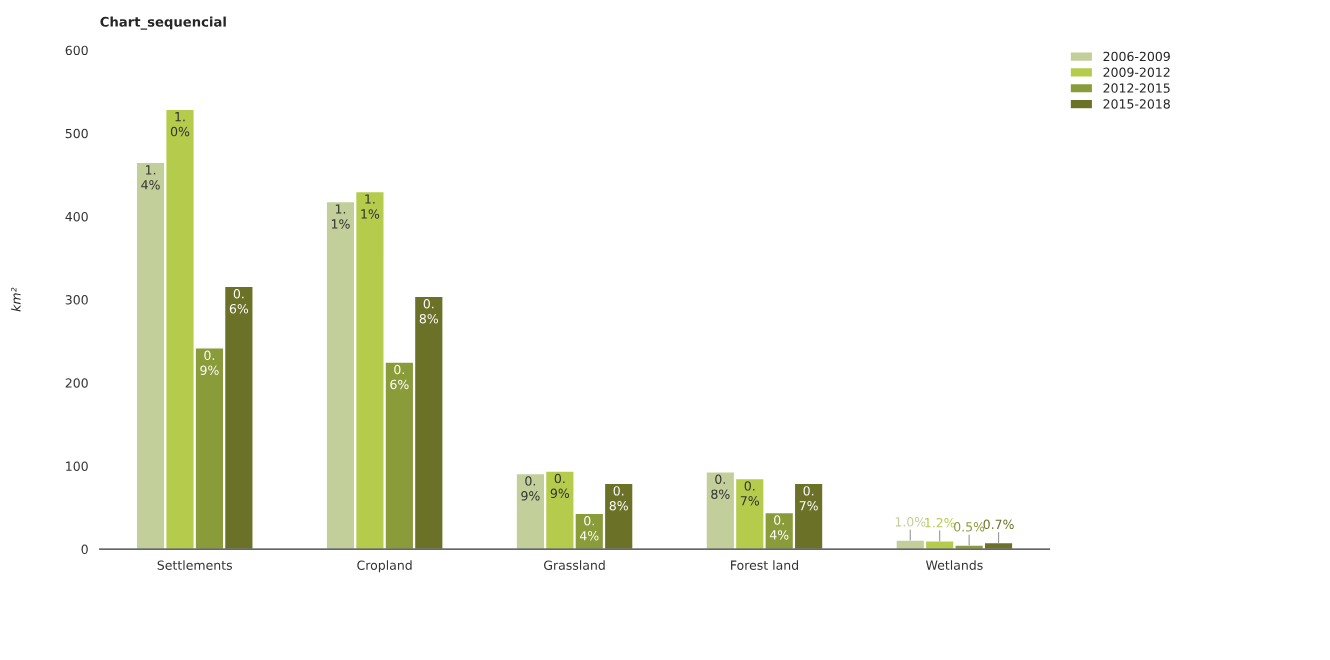 The height and width of the screenshot is (660, 1330). What do you see at coordinates (574, 565) in the screenshot?
I see `x-tick-label: Grassland` at bounding box center [574, 565].